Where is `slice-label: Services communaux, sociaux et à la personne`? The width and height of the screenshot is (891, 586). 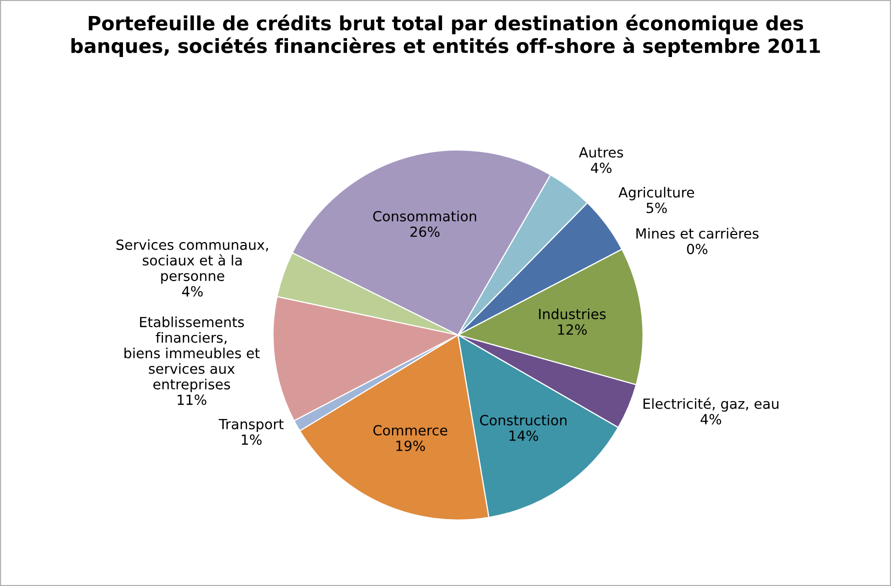 slice-label: Services communaux, sociaux et à la personne is located at coordinates (192, 261).